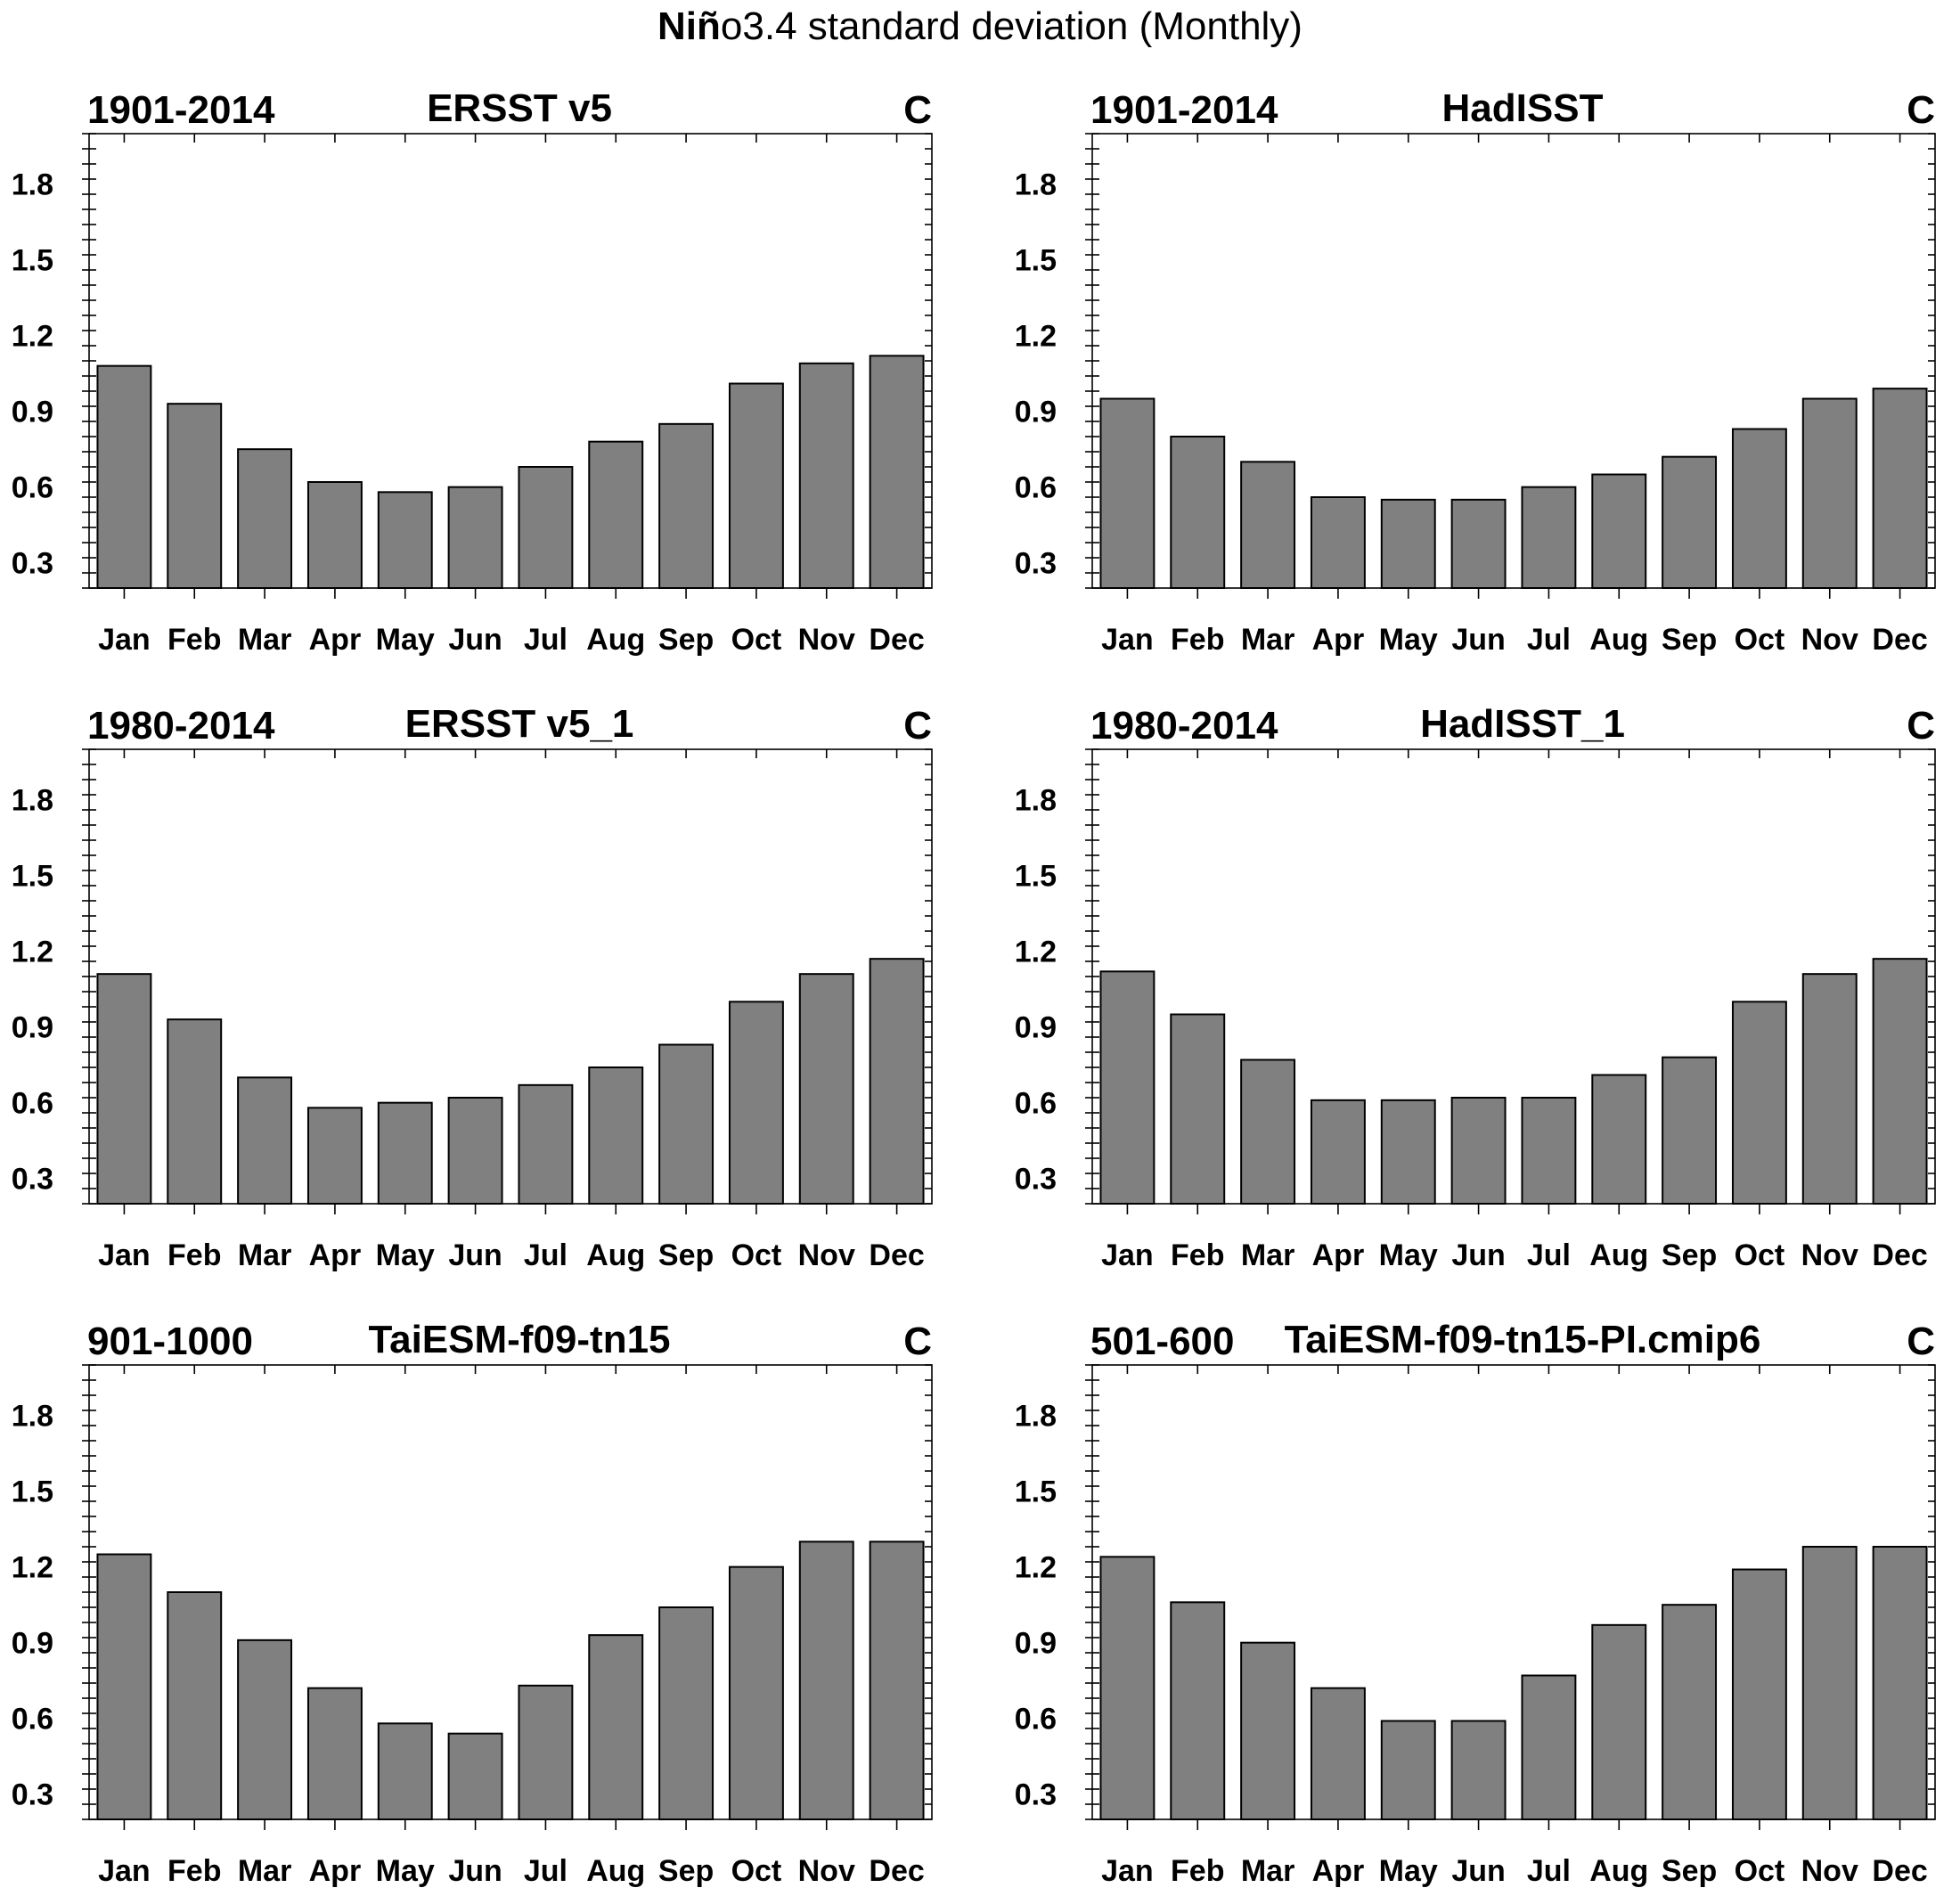  What do you see at coordinates (1162, 1341) in the screenshot?
I see `period-label: 501-600` at bounding box center [1162, 1341].